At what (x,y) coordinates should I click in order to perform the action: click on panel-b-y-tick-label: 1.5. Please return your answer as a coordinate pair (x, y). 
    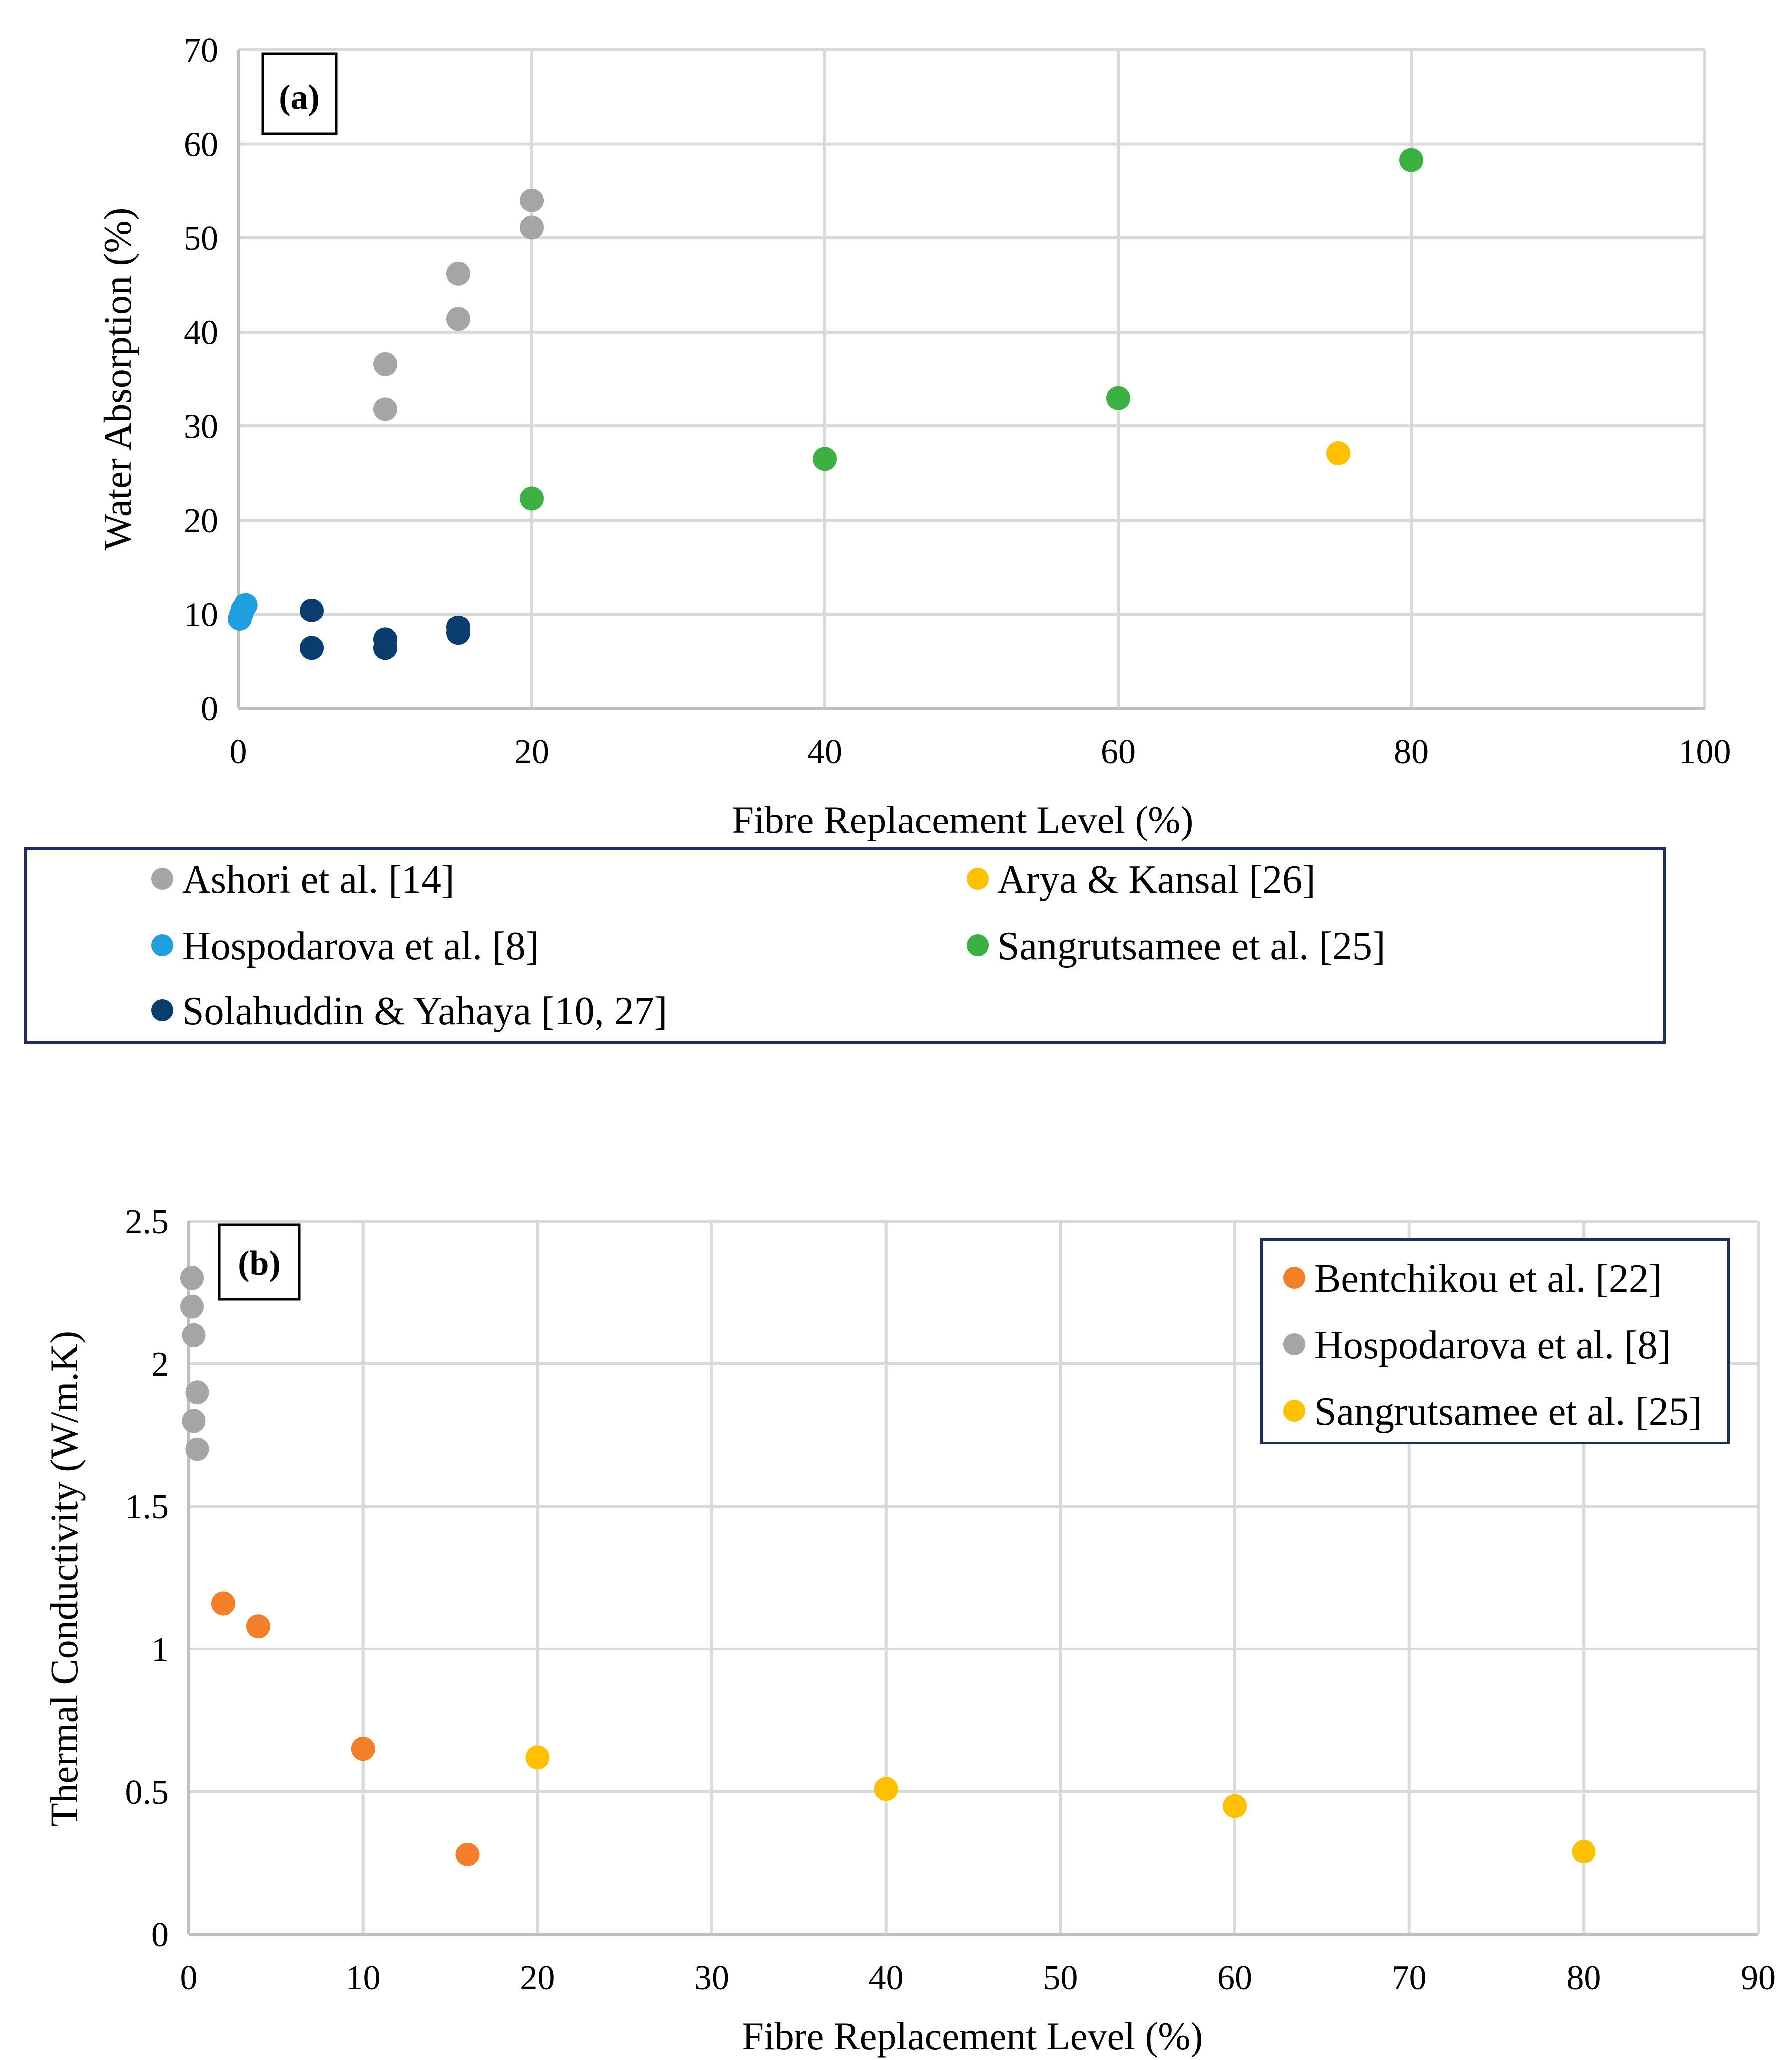
    Looking at the image, I should click on (147, 1507).